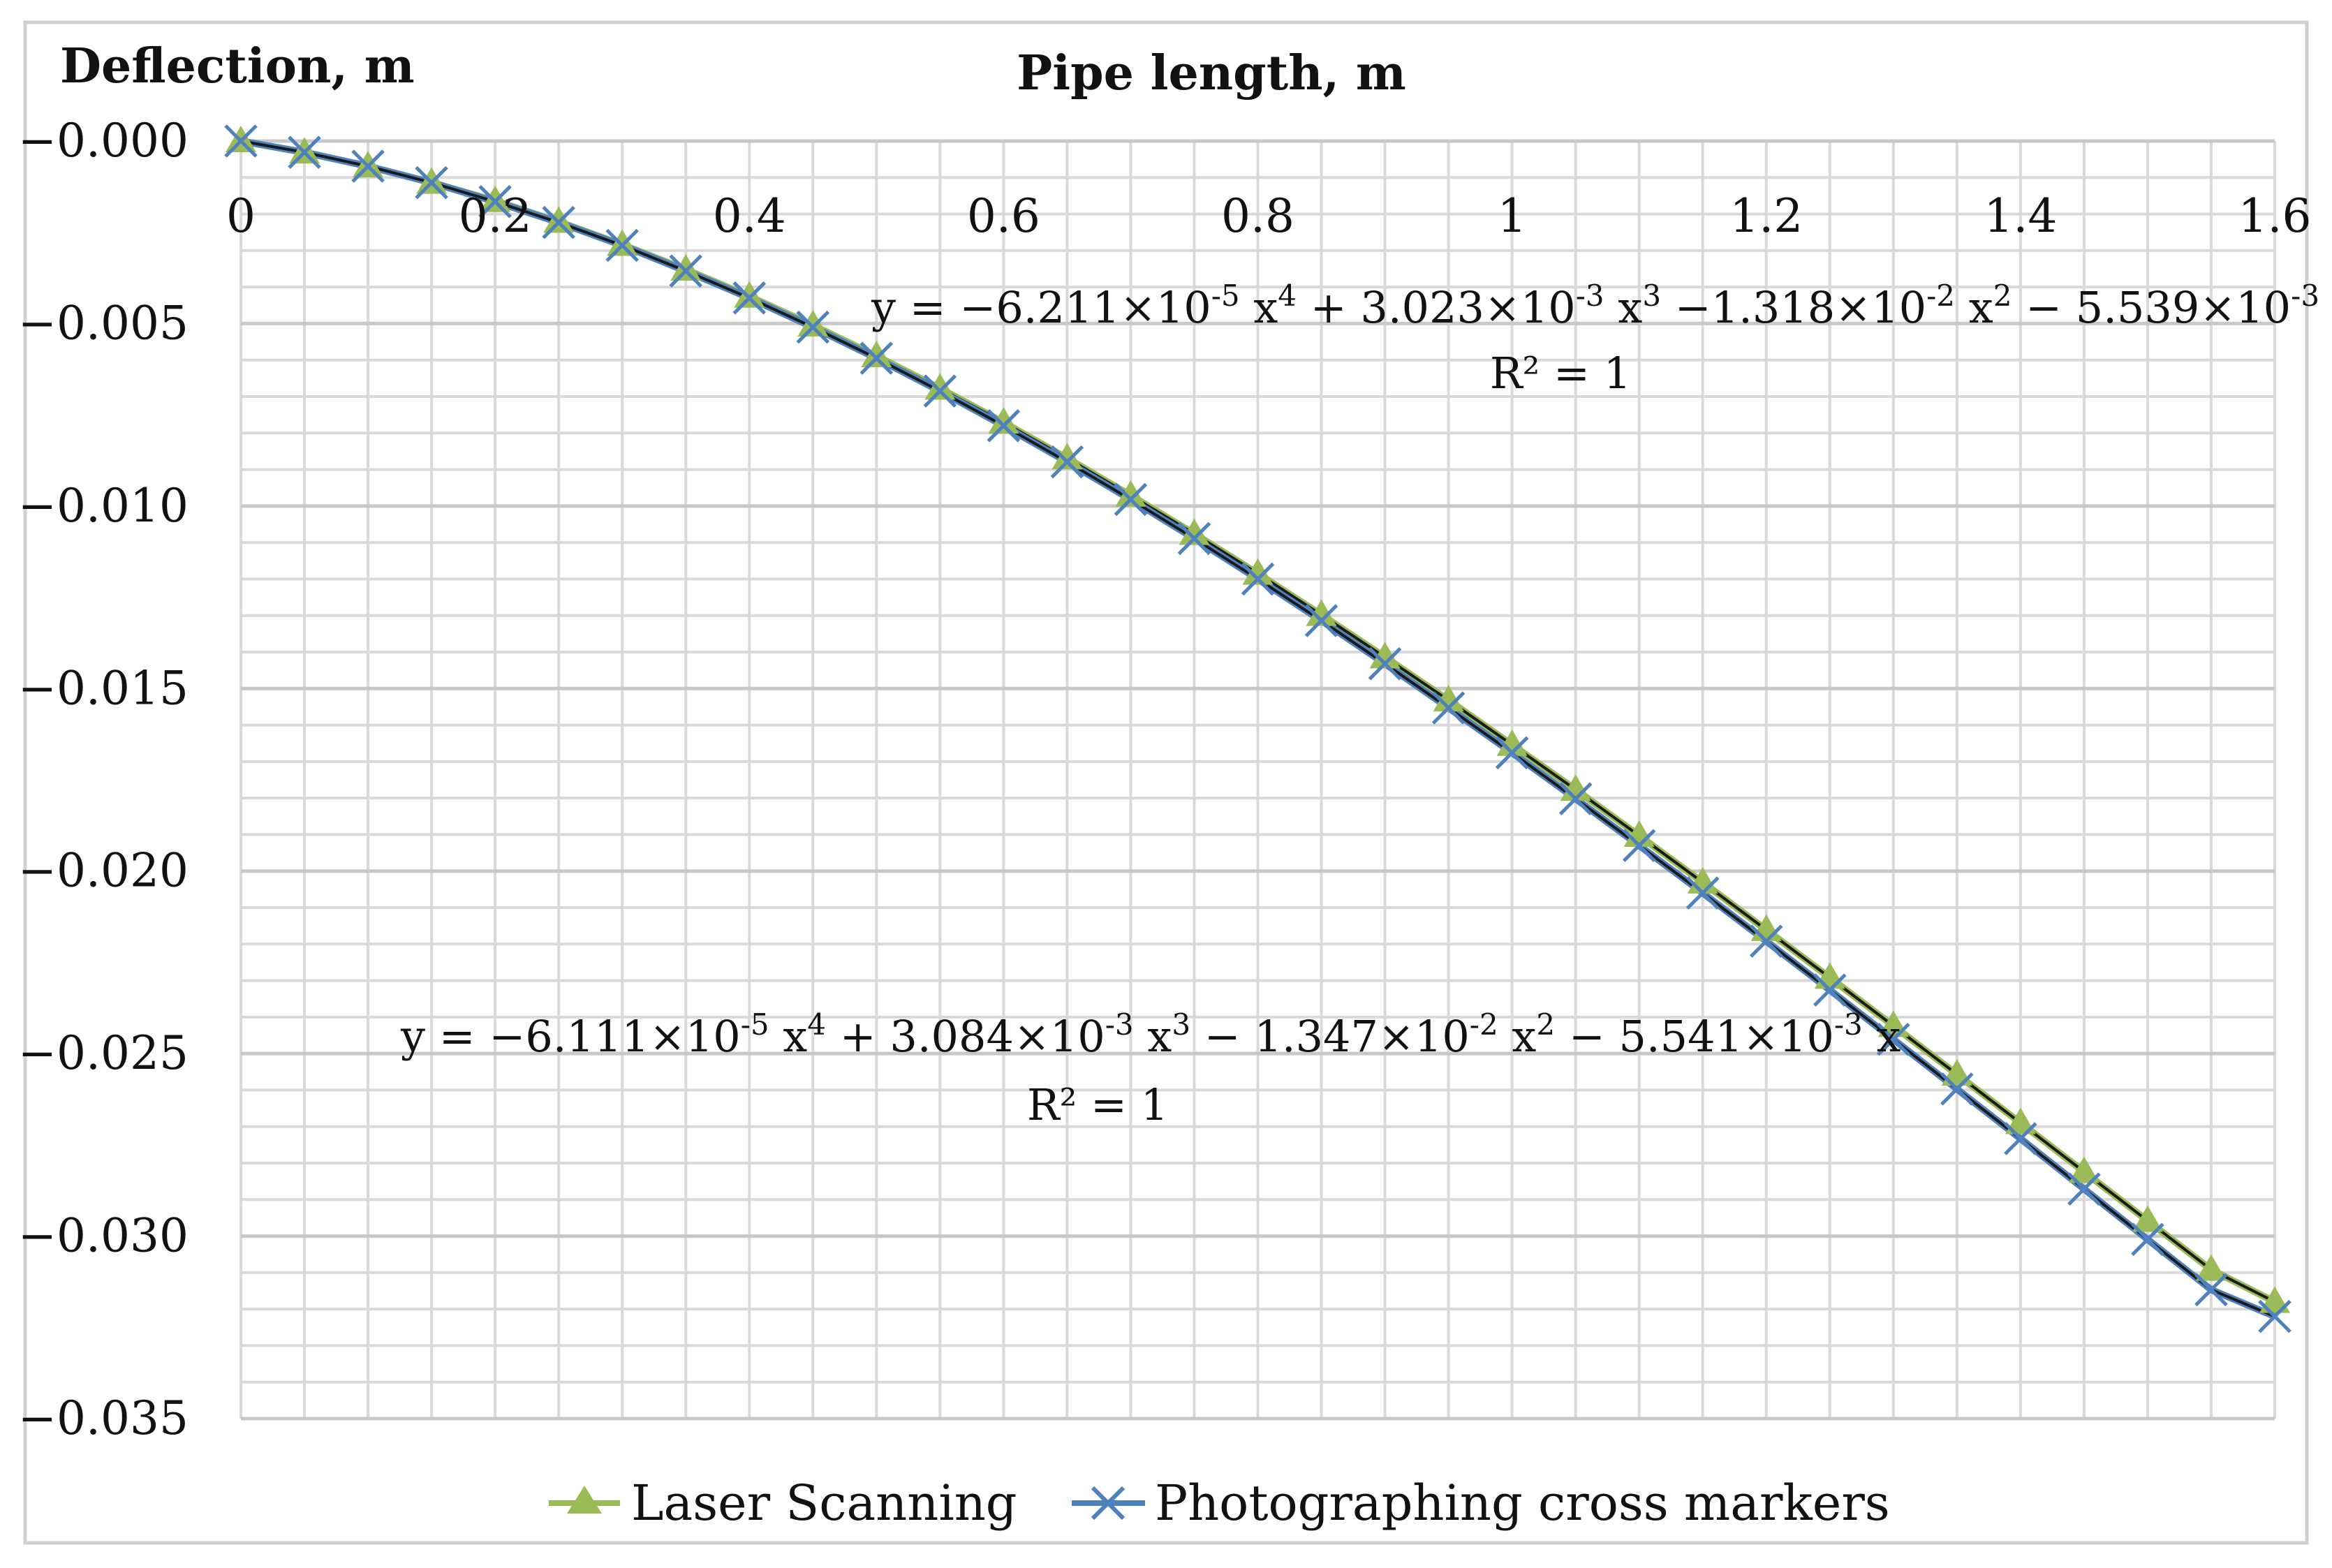  I want to click on legend-label-laser: Laser Scanning, so click(824, 1503).